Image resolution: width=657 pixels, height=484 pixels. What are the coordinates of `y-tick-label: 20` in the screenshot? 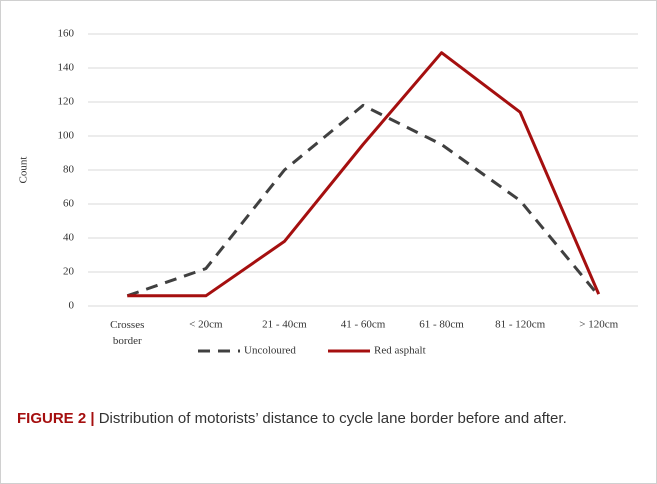 It's located at (69, 272).